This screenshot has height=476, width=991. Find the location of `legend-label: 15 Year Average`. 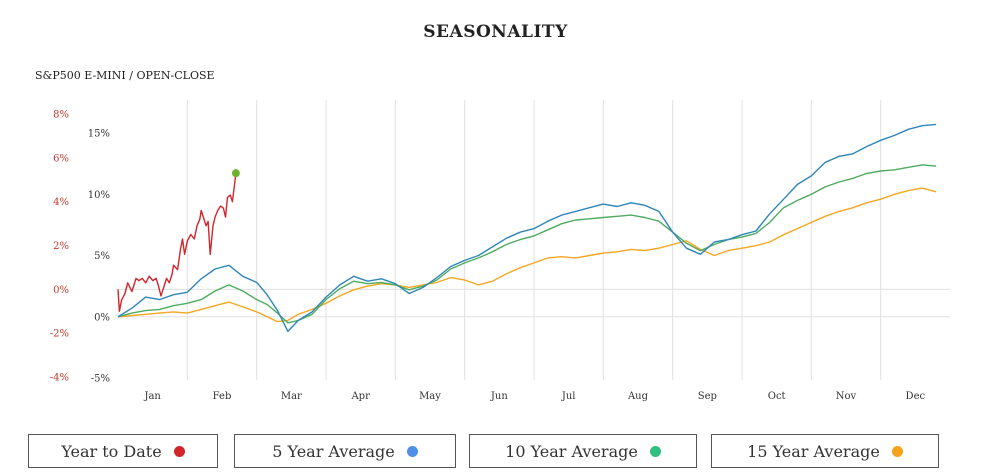

legend-label: 15 Year Average is located at coordinates (813, 451).